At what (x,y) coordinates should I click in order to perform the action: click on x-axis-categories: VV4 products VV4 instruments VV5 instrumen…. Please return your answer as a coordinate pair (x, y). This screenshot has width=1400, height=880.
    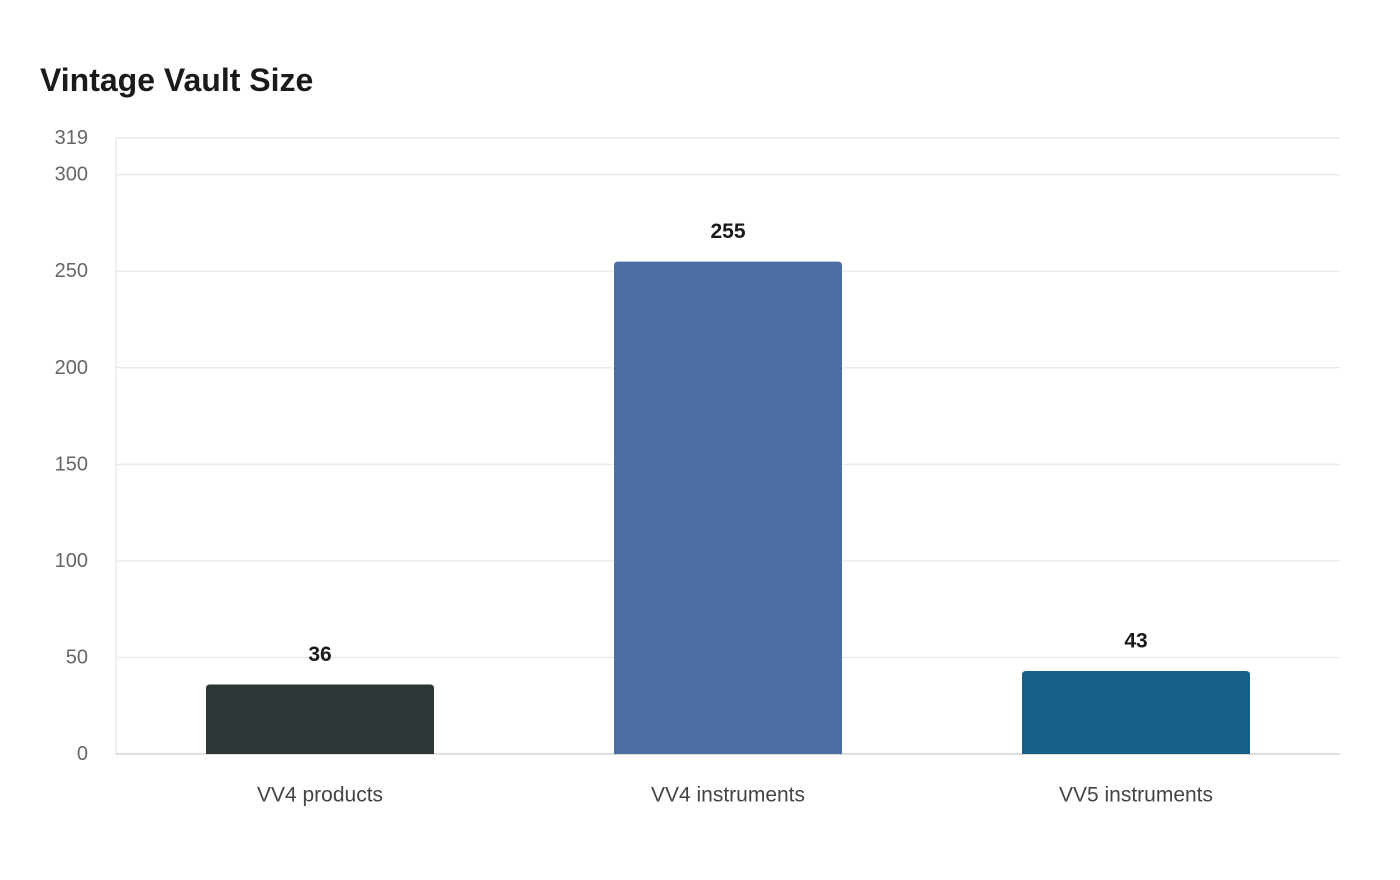
    Looking at the image, I should click on (735, 795).